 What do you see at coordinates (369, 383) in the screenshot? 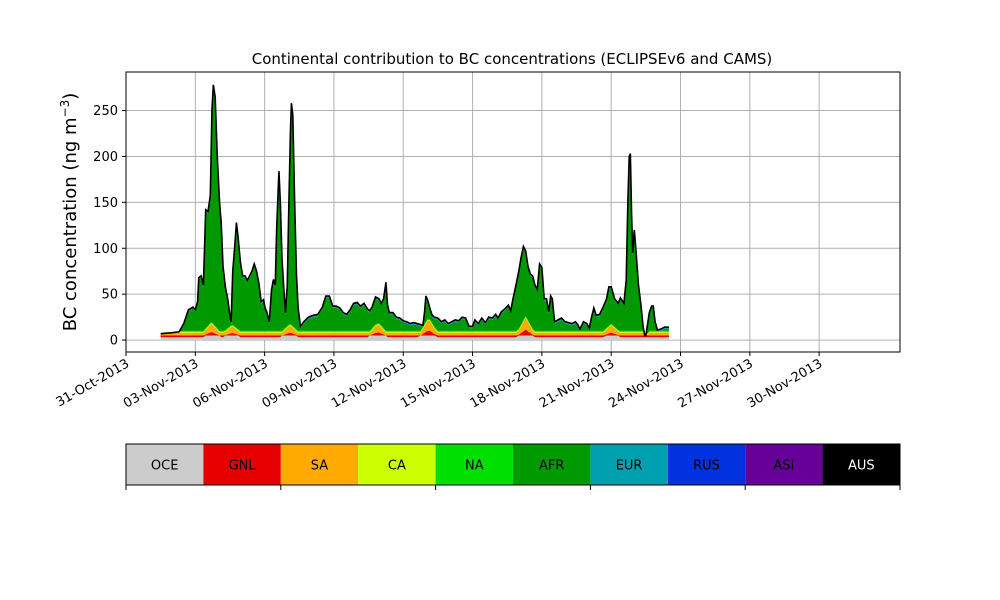
I see `x-tick-label: 12-Nov-2013` at bounding box center [369, 383].